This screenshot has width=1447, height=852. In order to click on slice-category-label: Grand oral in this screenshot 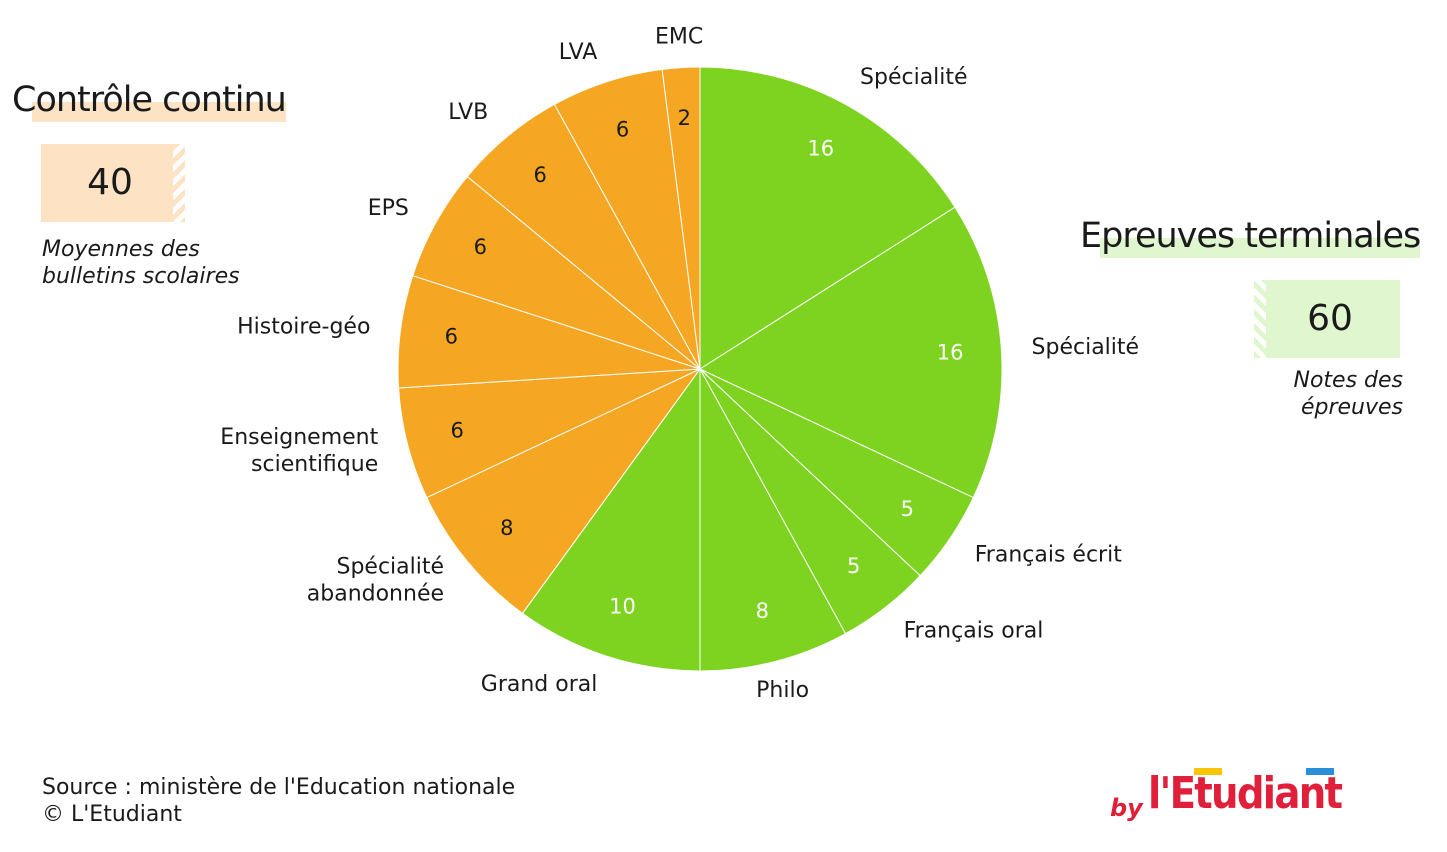, I will do `click(539, 684)`.